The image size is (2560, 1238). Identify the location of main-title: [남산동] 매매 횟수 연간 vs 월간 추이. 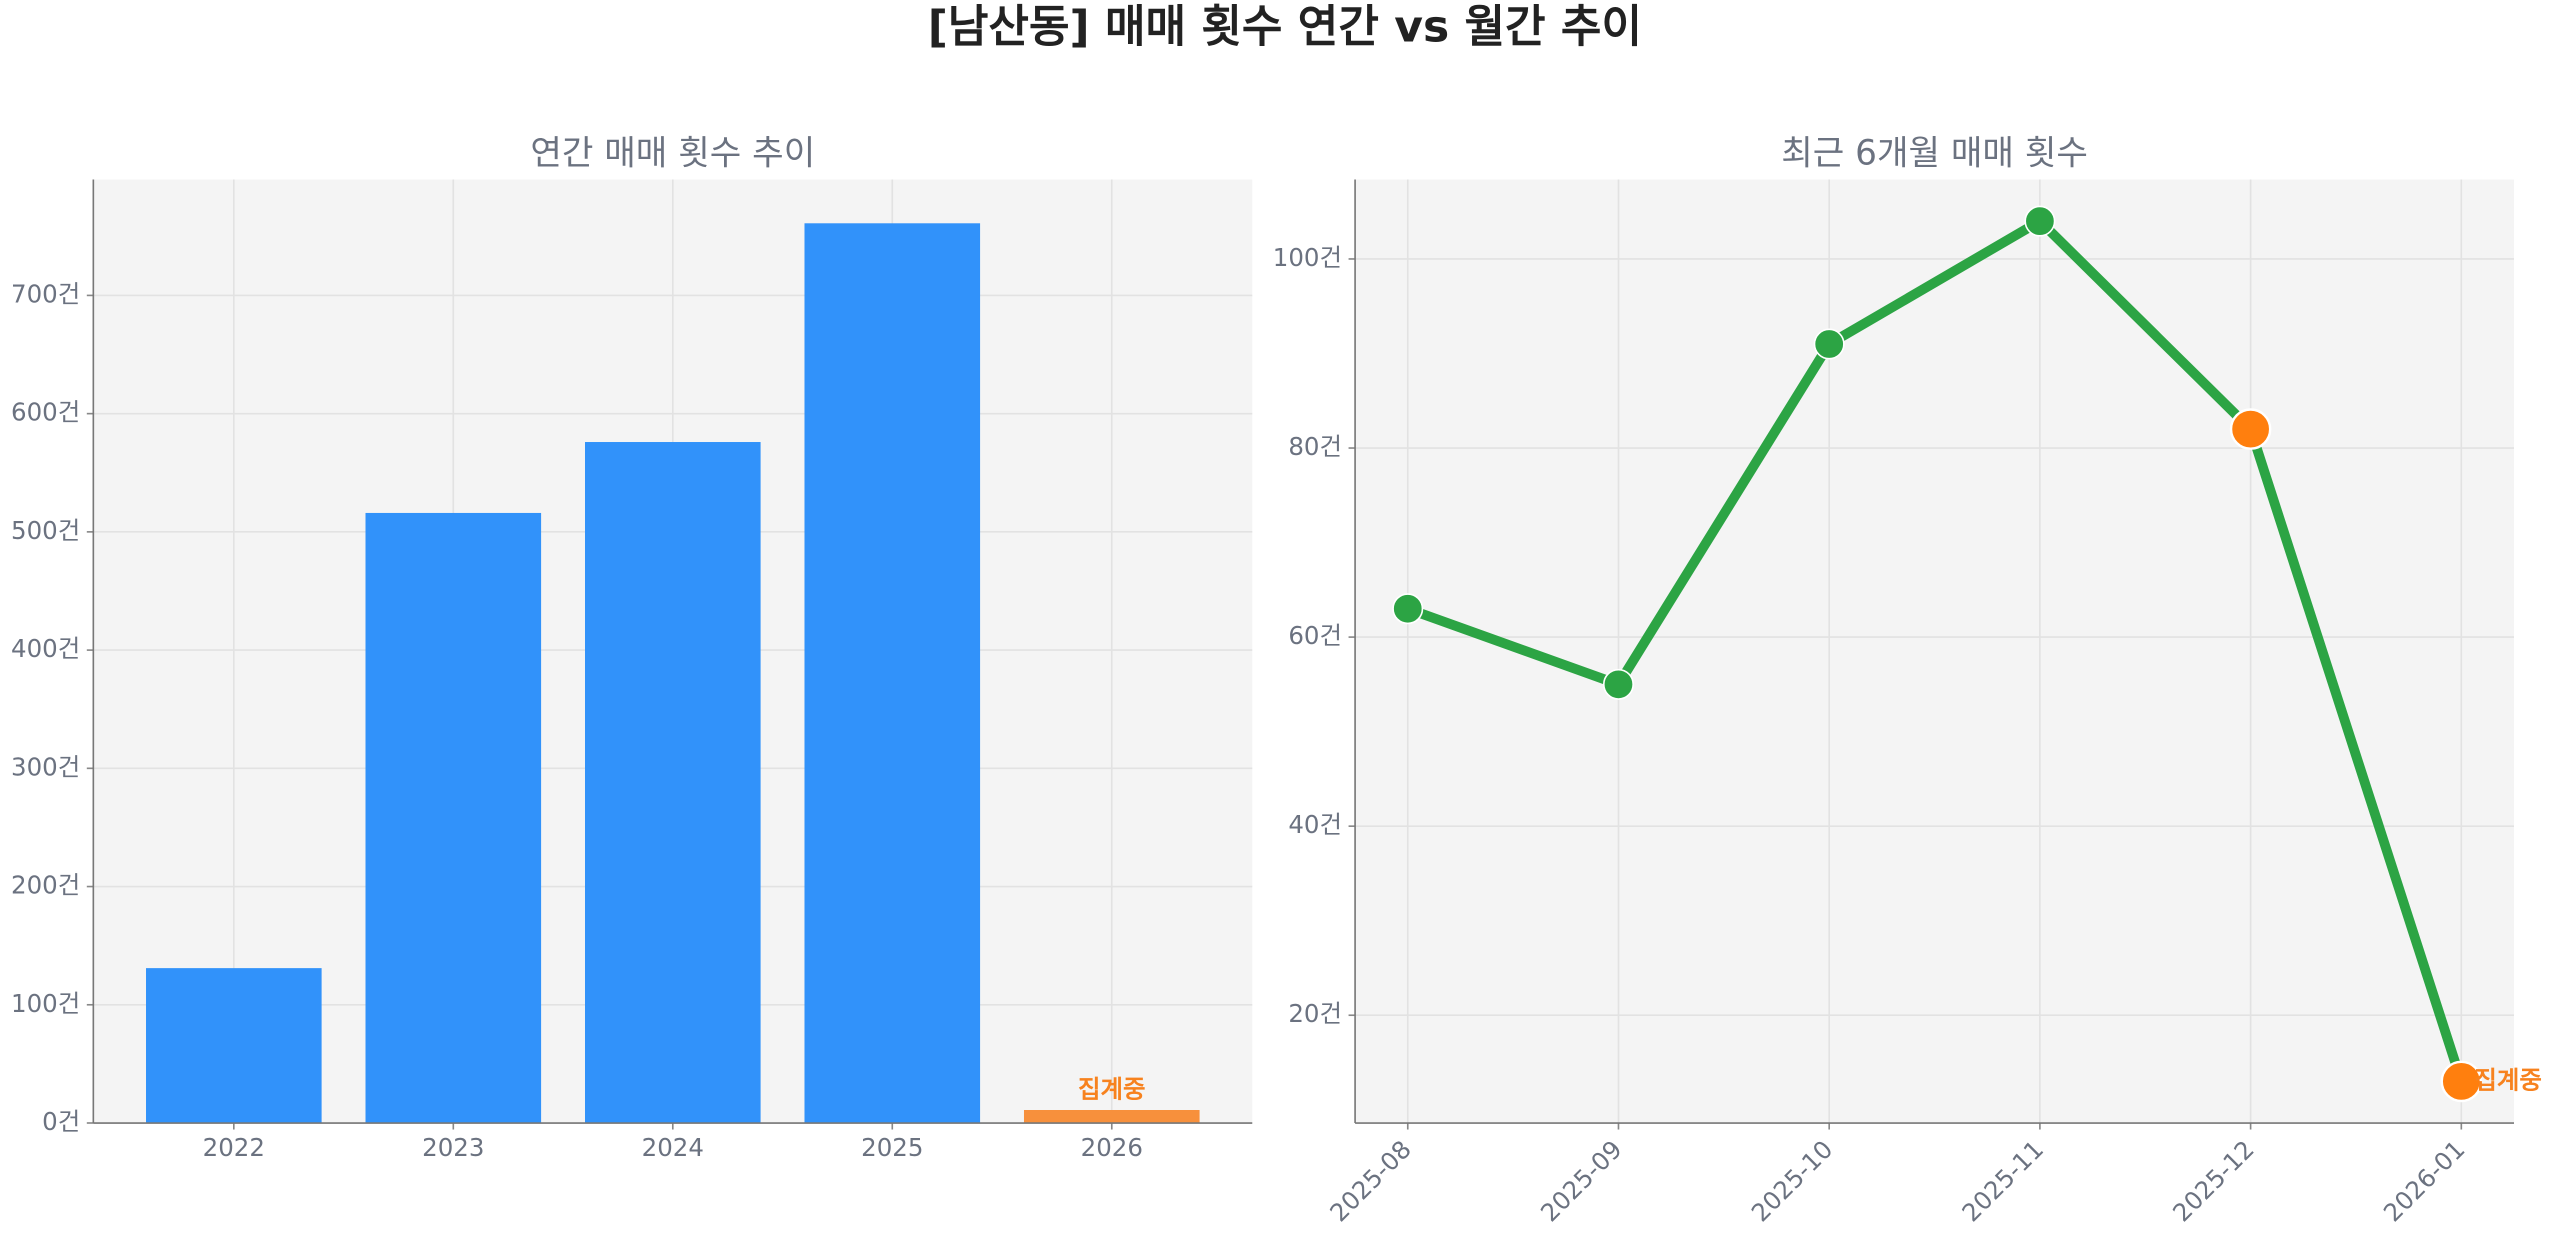
(1285, 26).